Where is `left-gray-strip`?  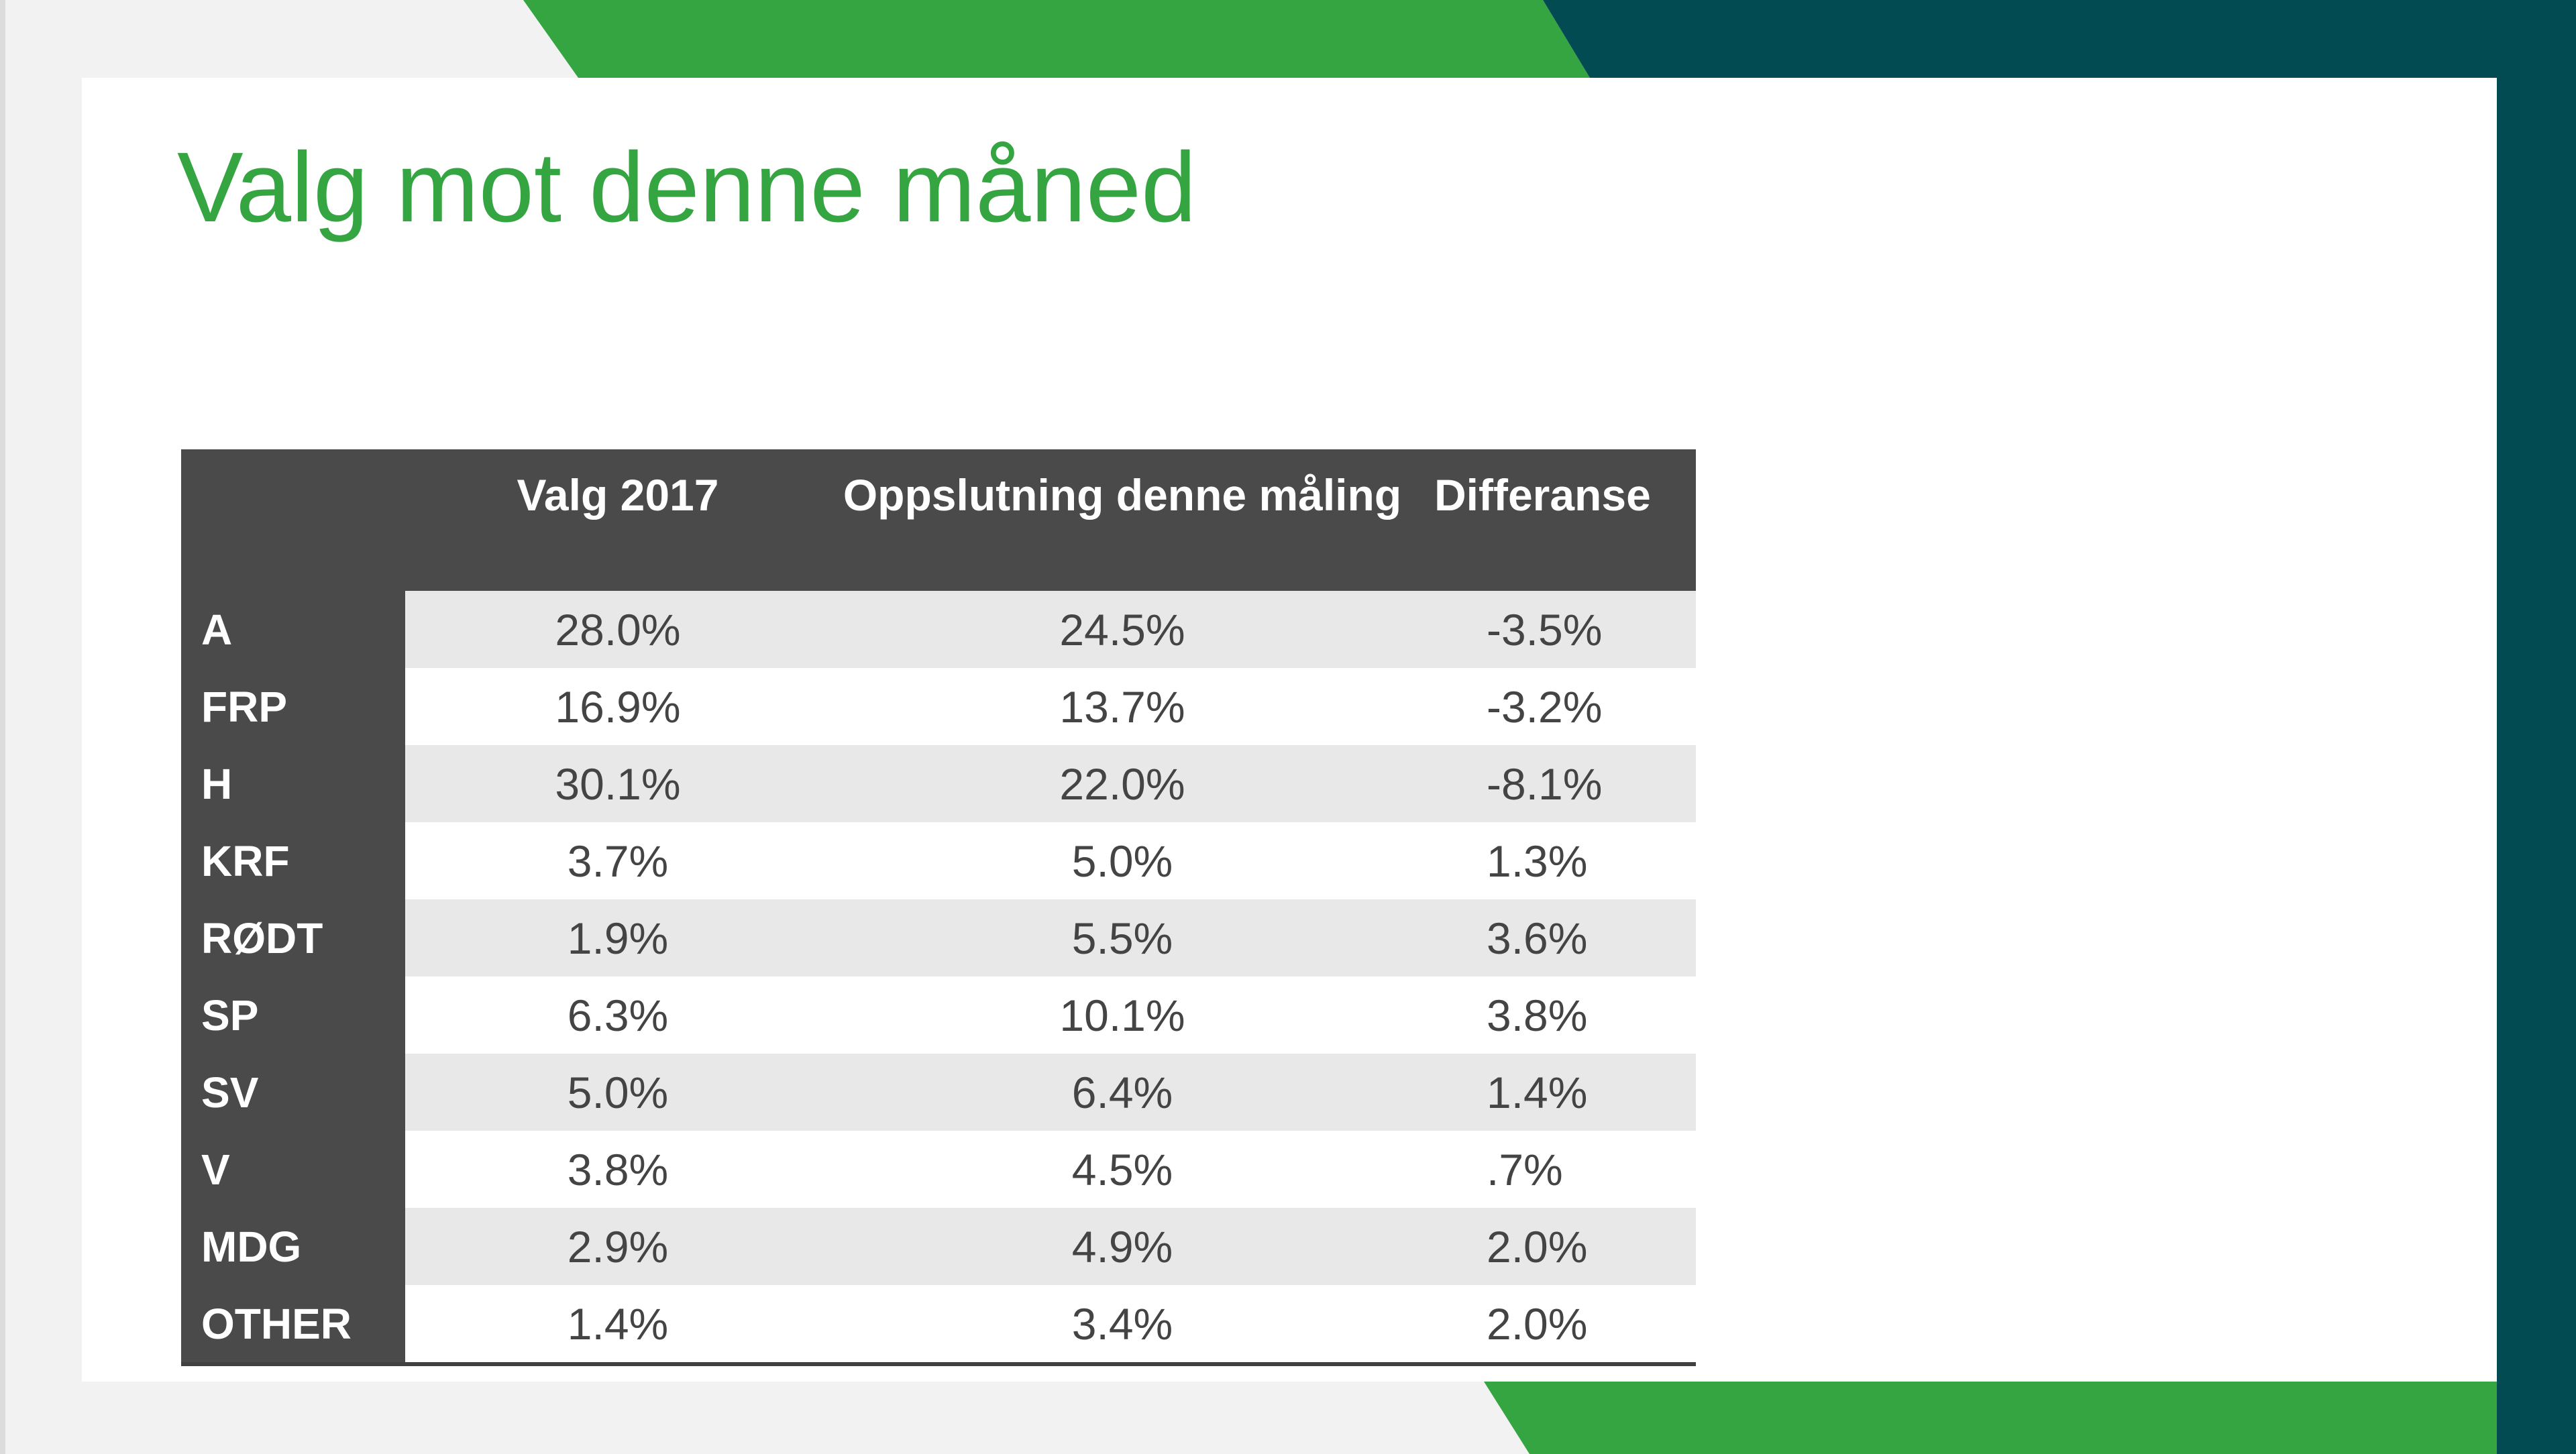 left-gray-strip is located at coordinates (2, 727).